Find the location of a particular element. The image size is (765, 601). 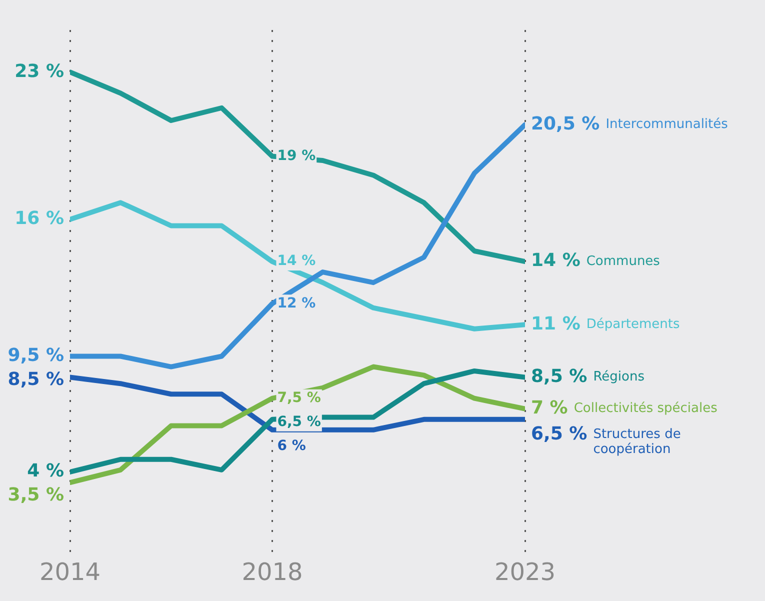

data-label: 20,5 % is located at coordinates (565, 123).